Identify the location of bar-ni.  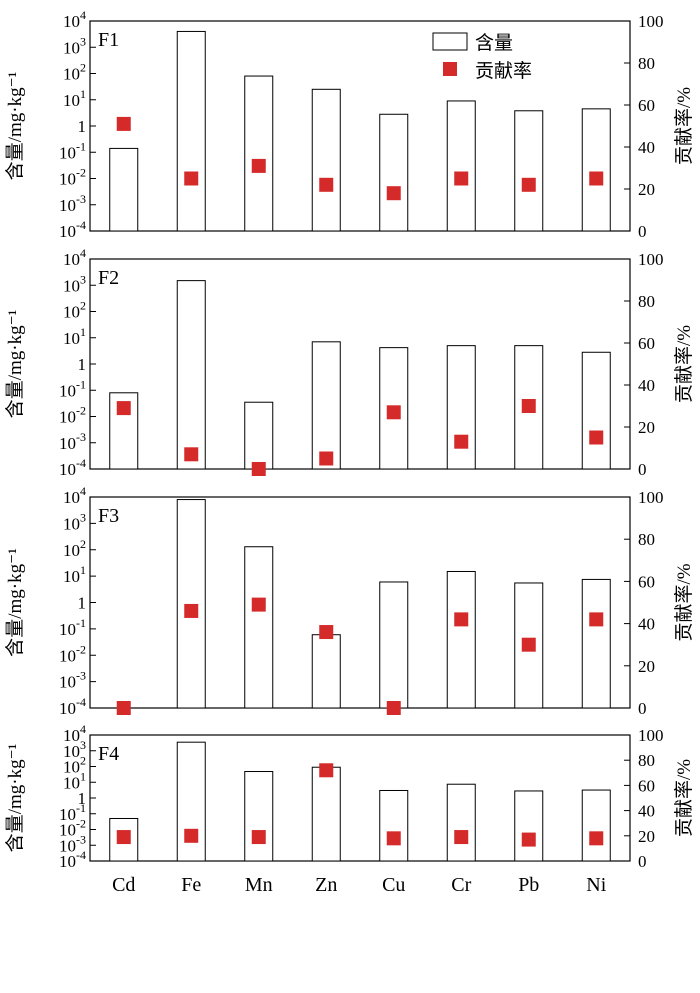
(596, 825).